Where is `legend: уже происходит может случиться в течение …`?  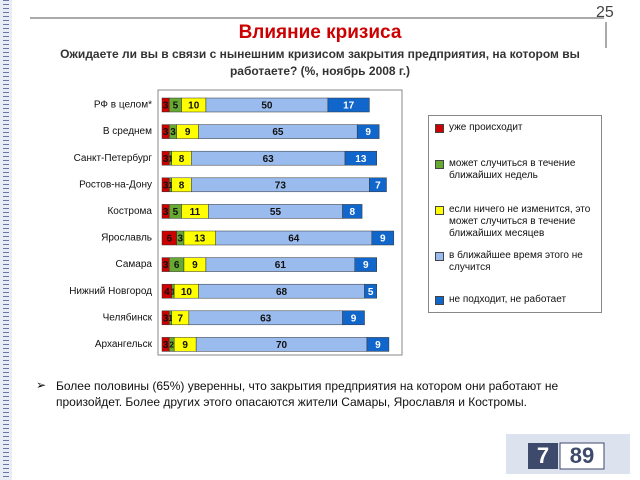
legend: уже происходит может случиться в течение … is located at coordinates (515, 214).